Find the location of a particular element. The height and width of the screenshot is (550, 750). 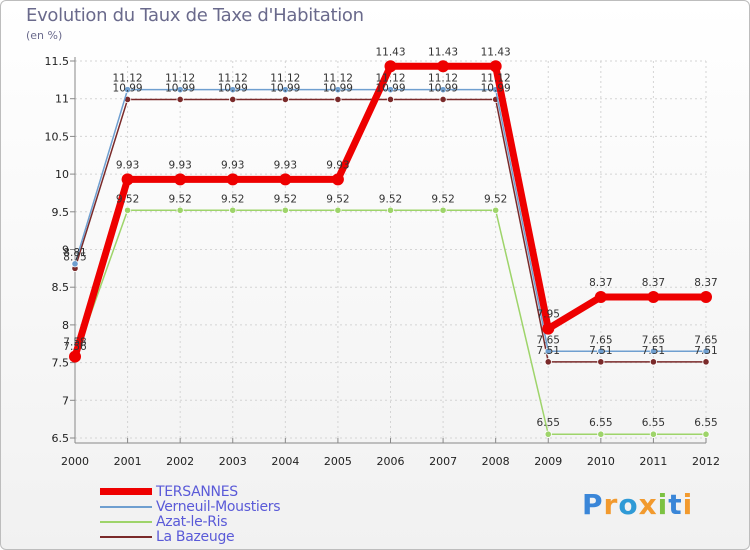

y-tick-label: 6.5 is located at coordinates (61, 438).